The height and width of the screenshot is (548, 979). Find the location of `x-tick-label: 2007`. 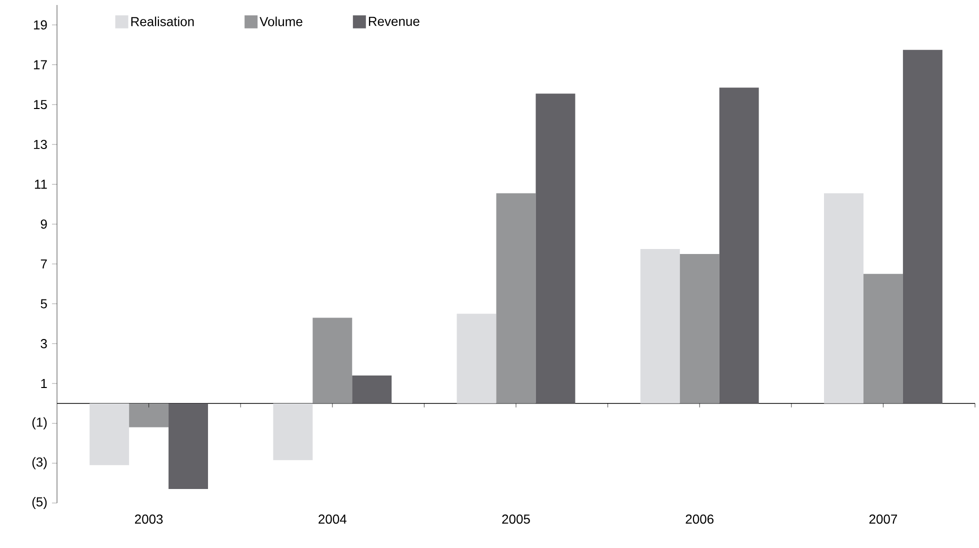

x-tick-label: 2007 is located at coordinates (883, 519).